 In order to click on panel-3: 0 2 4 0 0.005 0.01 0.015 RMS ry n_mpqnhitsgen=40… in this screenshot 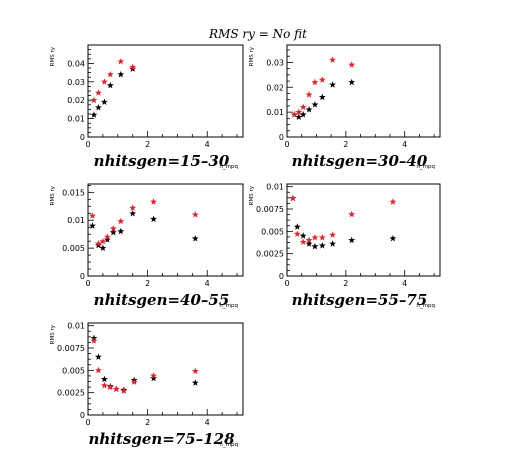, I will do `click(147, 246)`.